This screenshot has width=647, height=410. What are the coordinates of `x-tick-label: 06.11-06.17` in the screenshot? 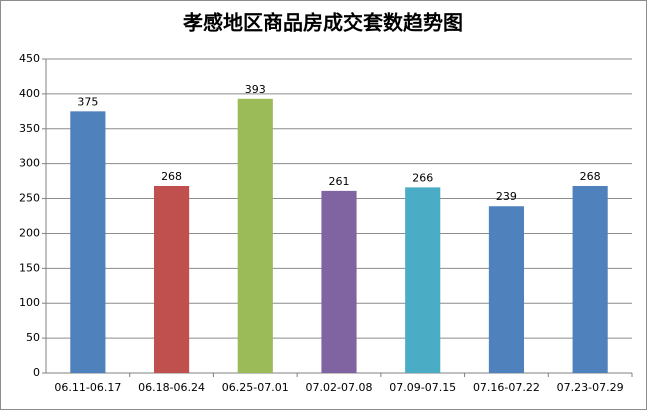 It's located at (87, 387).